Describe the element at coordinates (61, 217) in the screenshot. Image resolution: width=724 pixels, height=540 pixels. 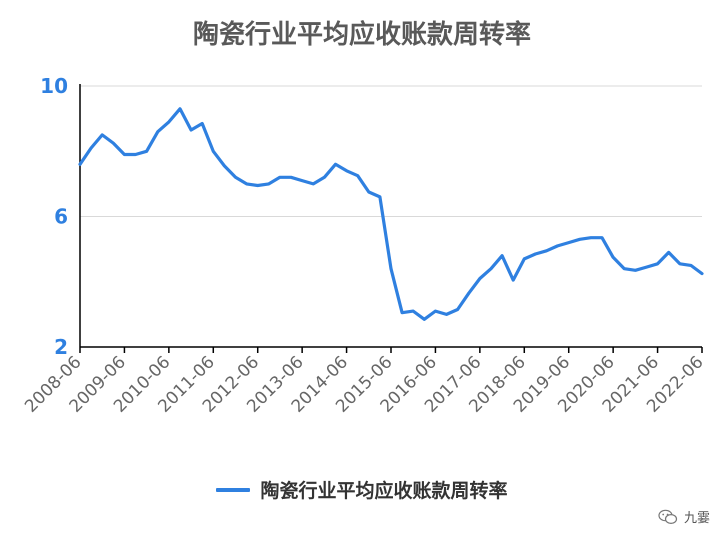
I see `y-tick-label: 6` at that location.